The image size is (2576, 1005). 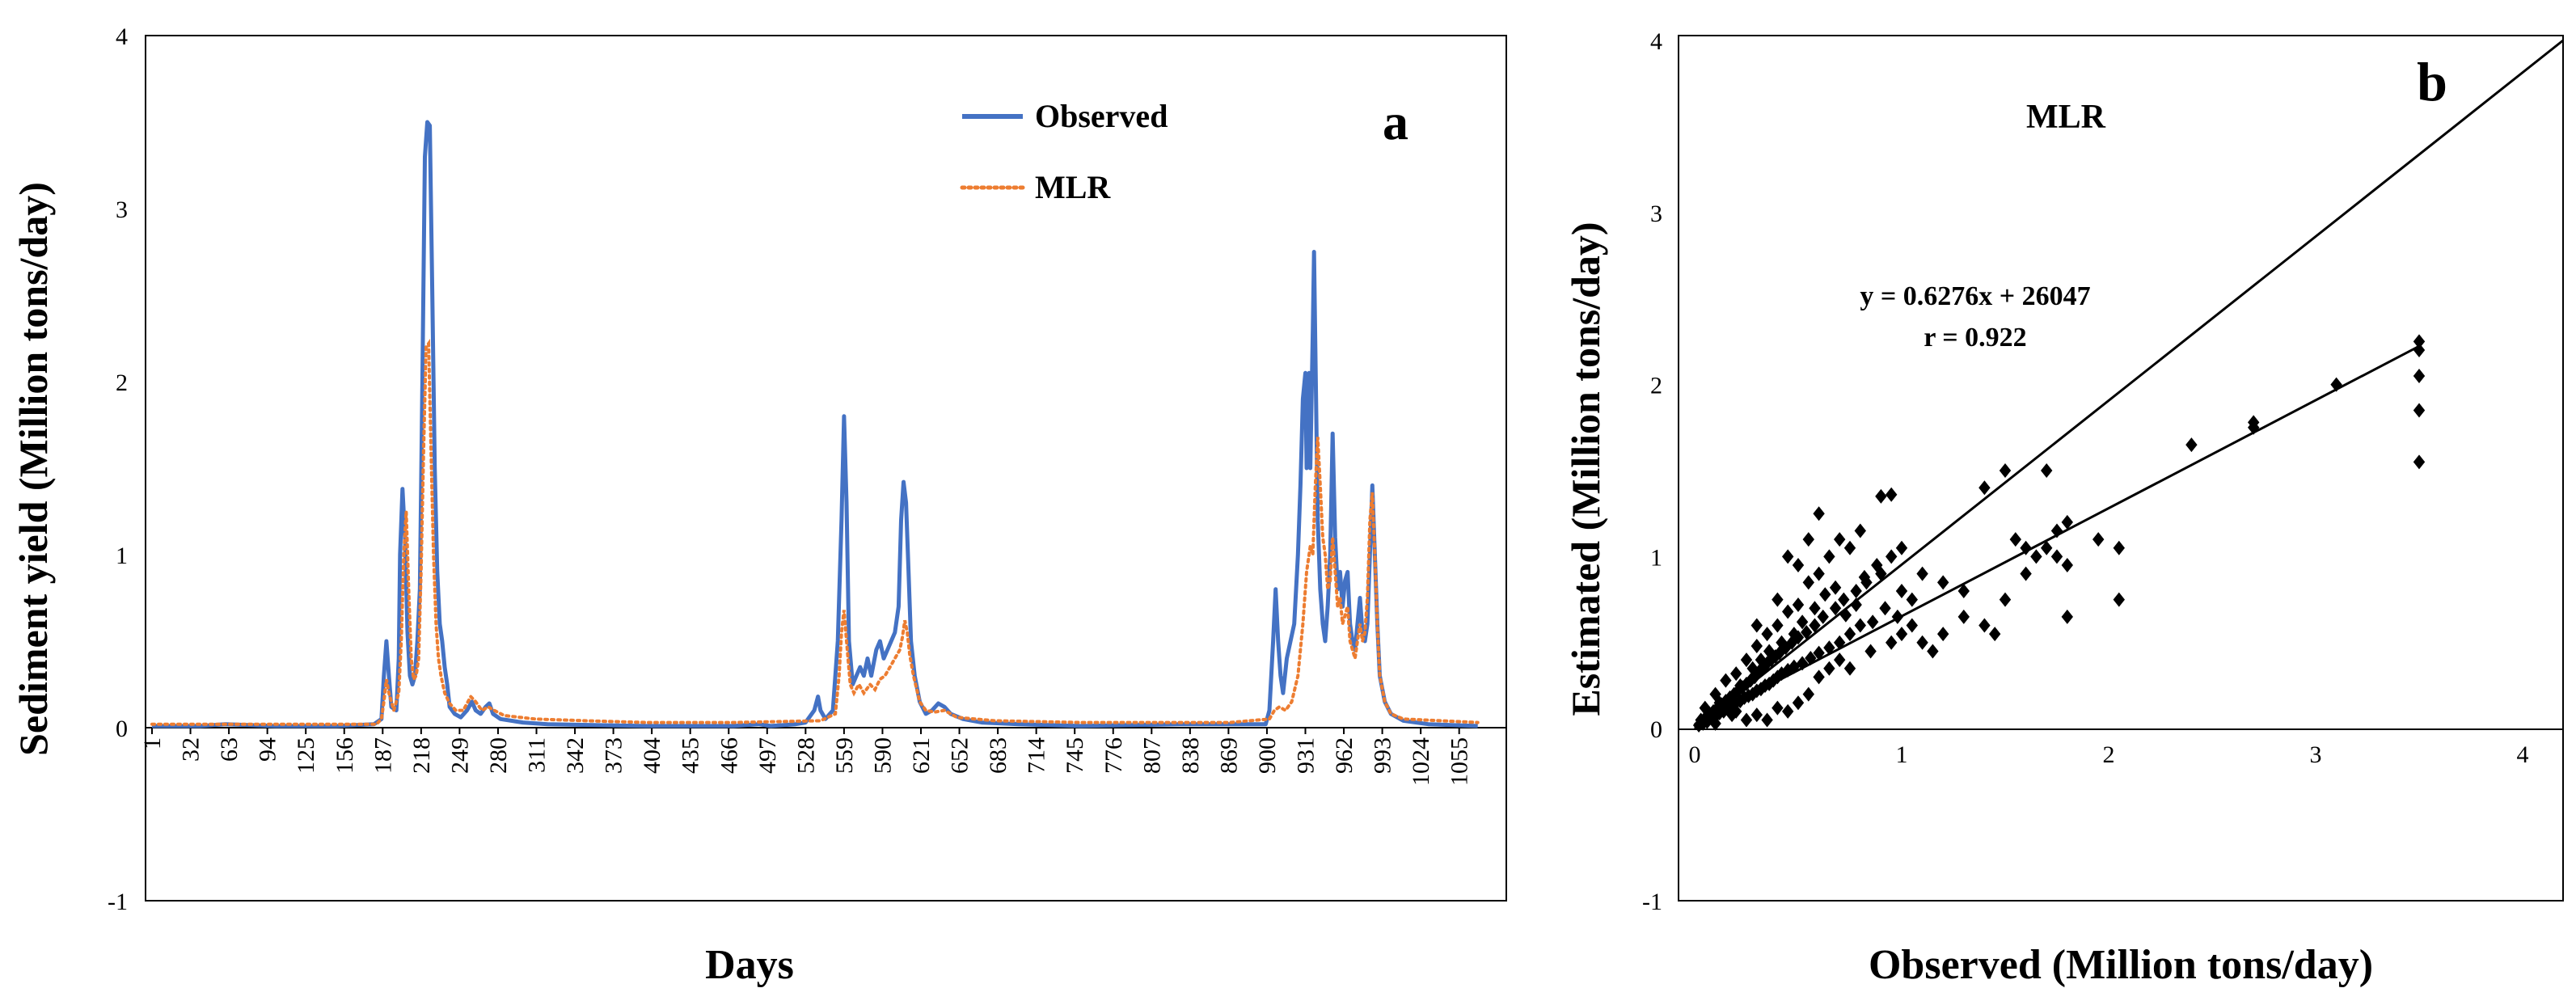 I want to click on panel-b-x-ticks: 0 1 2 3 4, so click(x=2109, y=755).